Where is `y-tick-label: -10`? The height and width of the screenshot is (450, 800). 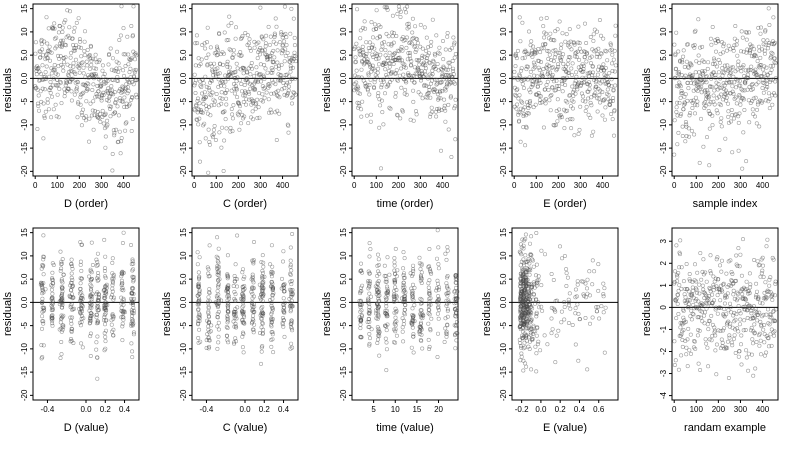 y-tick-label: -10 is located at coordinates (24, 349).